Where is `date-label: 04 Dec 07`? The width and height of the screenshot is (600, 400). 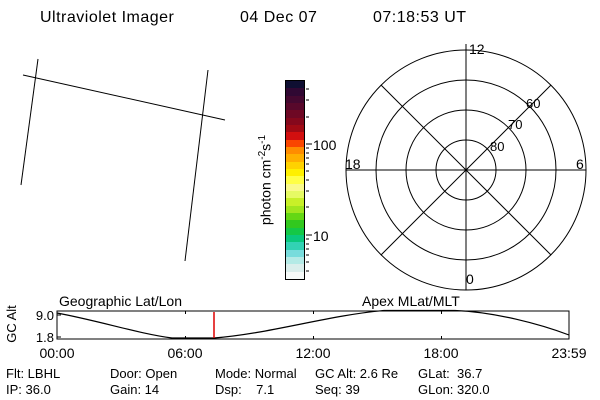
date-label: 04 Dec 07 is located at coordinates (279, 17).